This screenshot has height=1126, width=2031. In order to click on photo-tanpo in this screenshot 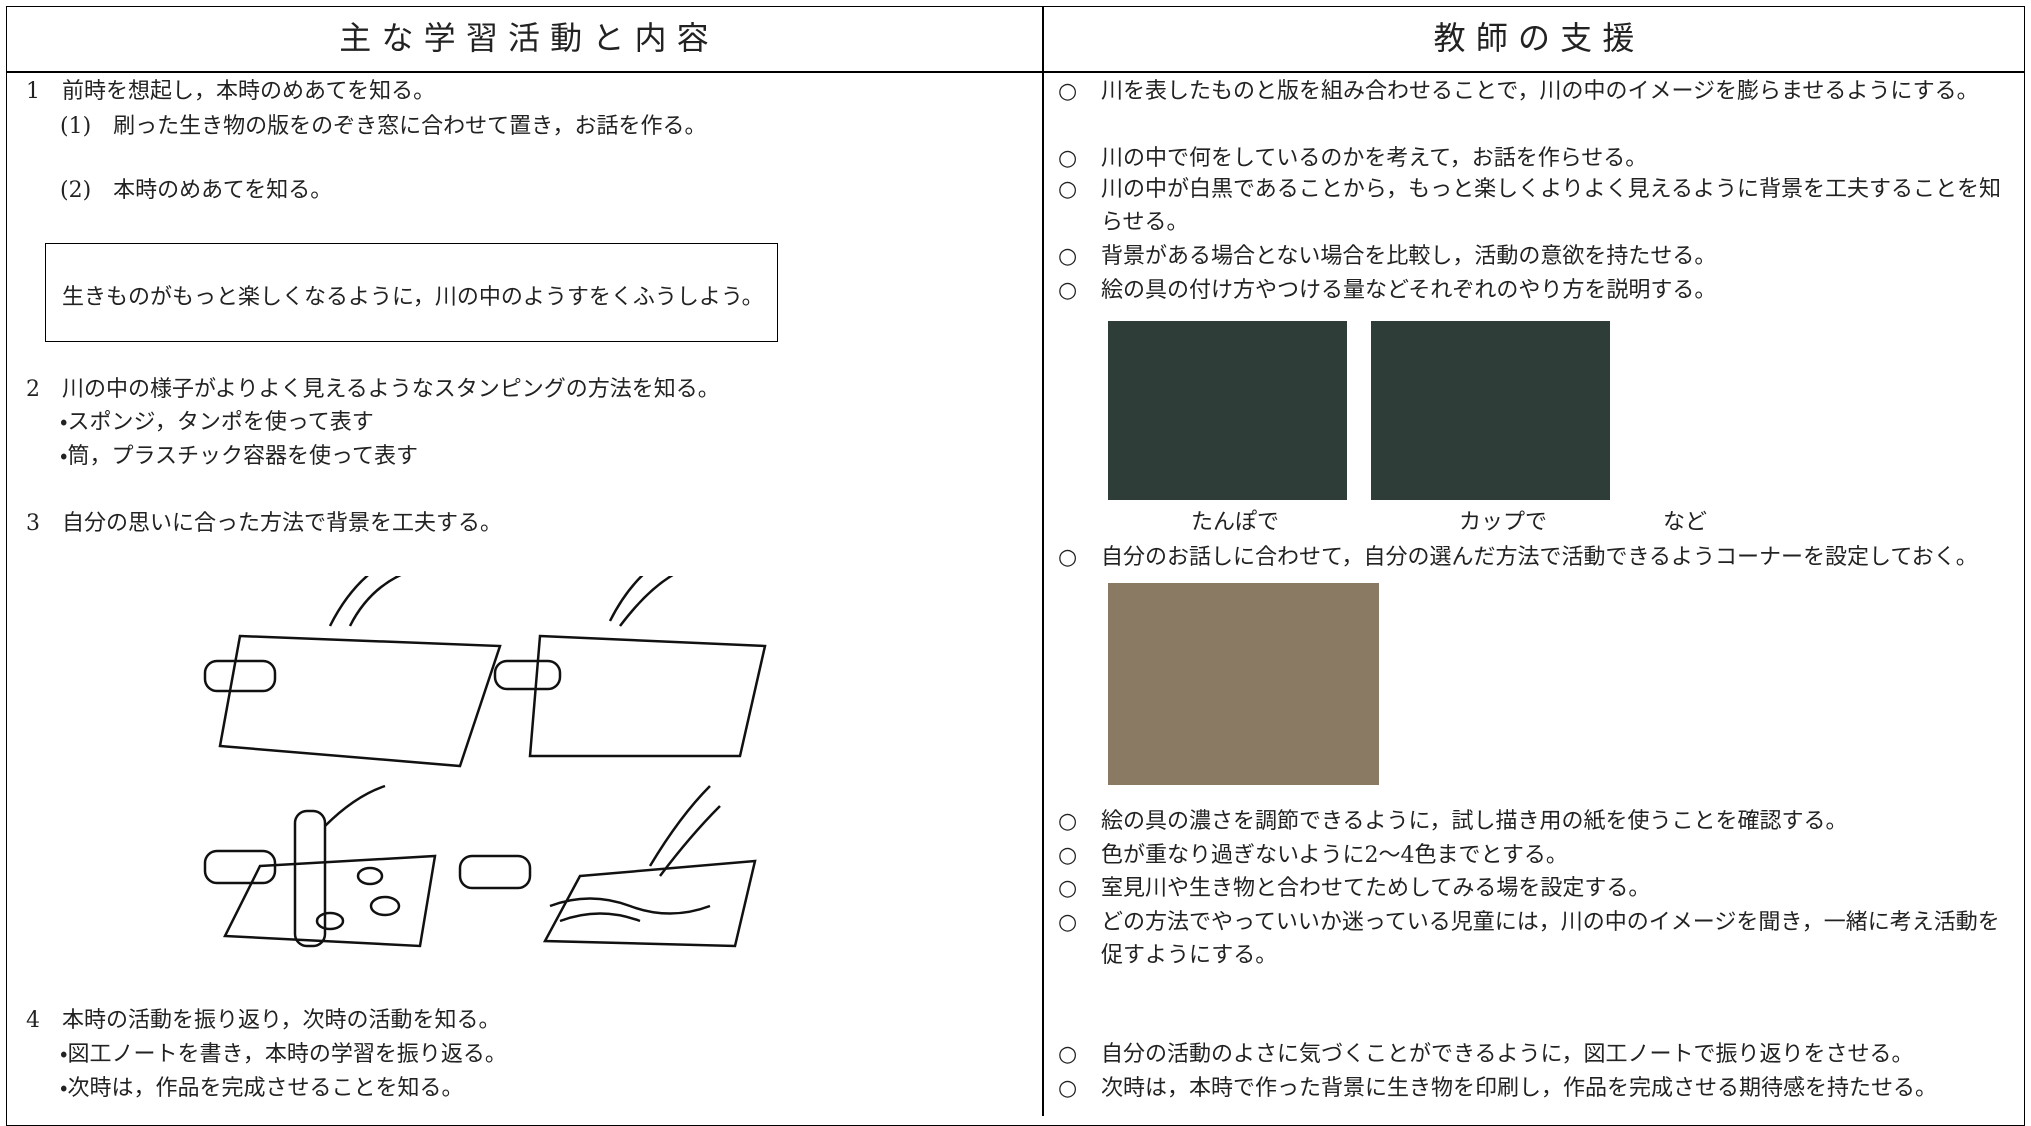, I will do `click(1227, 410)`.